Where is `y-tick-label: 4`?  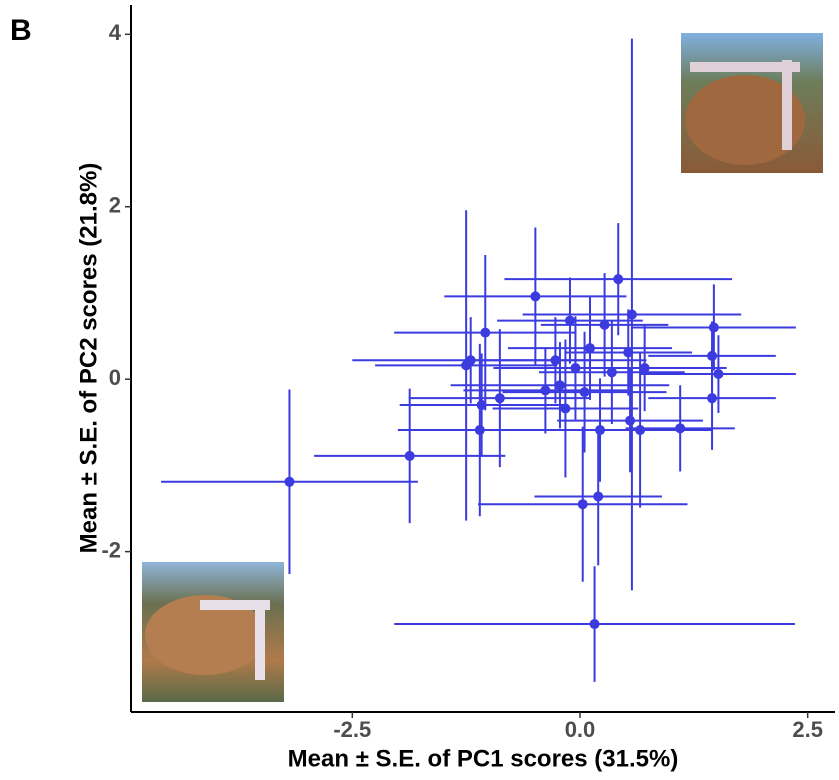 y-tick-label: 4 is located at coordinates (115, 32).